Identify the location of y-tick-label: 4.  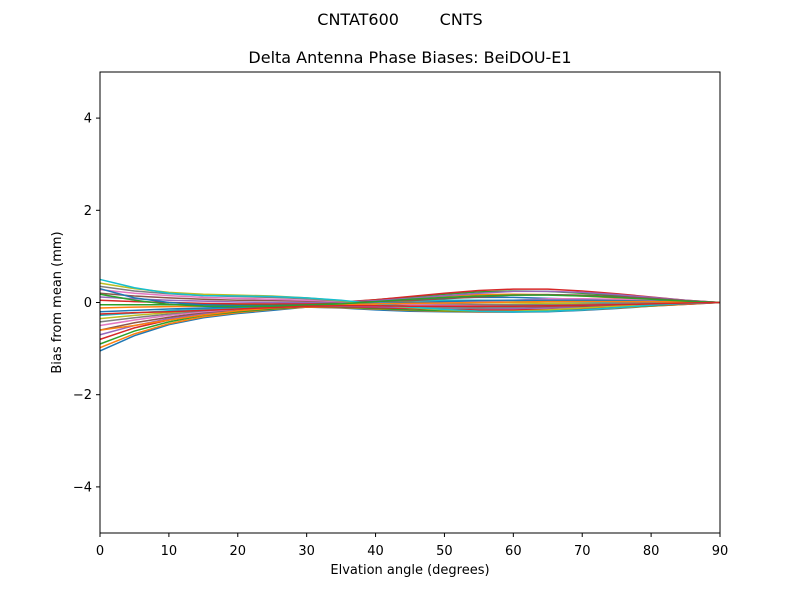
(88, 119).